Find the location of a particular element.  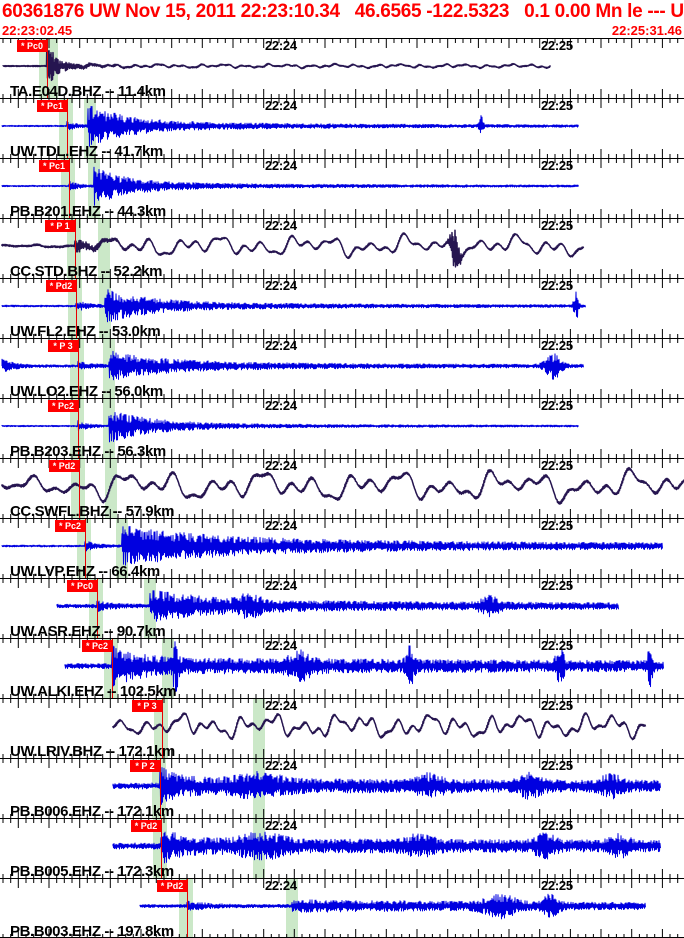

trace-row-pb-b203-ehz: 22:24 22:25 * Pc2 PB.B203.EHZ -- 56.3km is located at coordinates (342, 428).